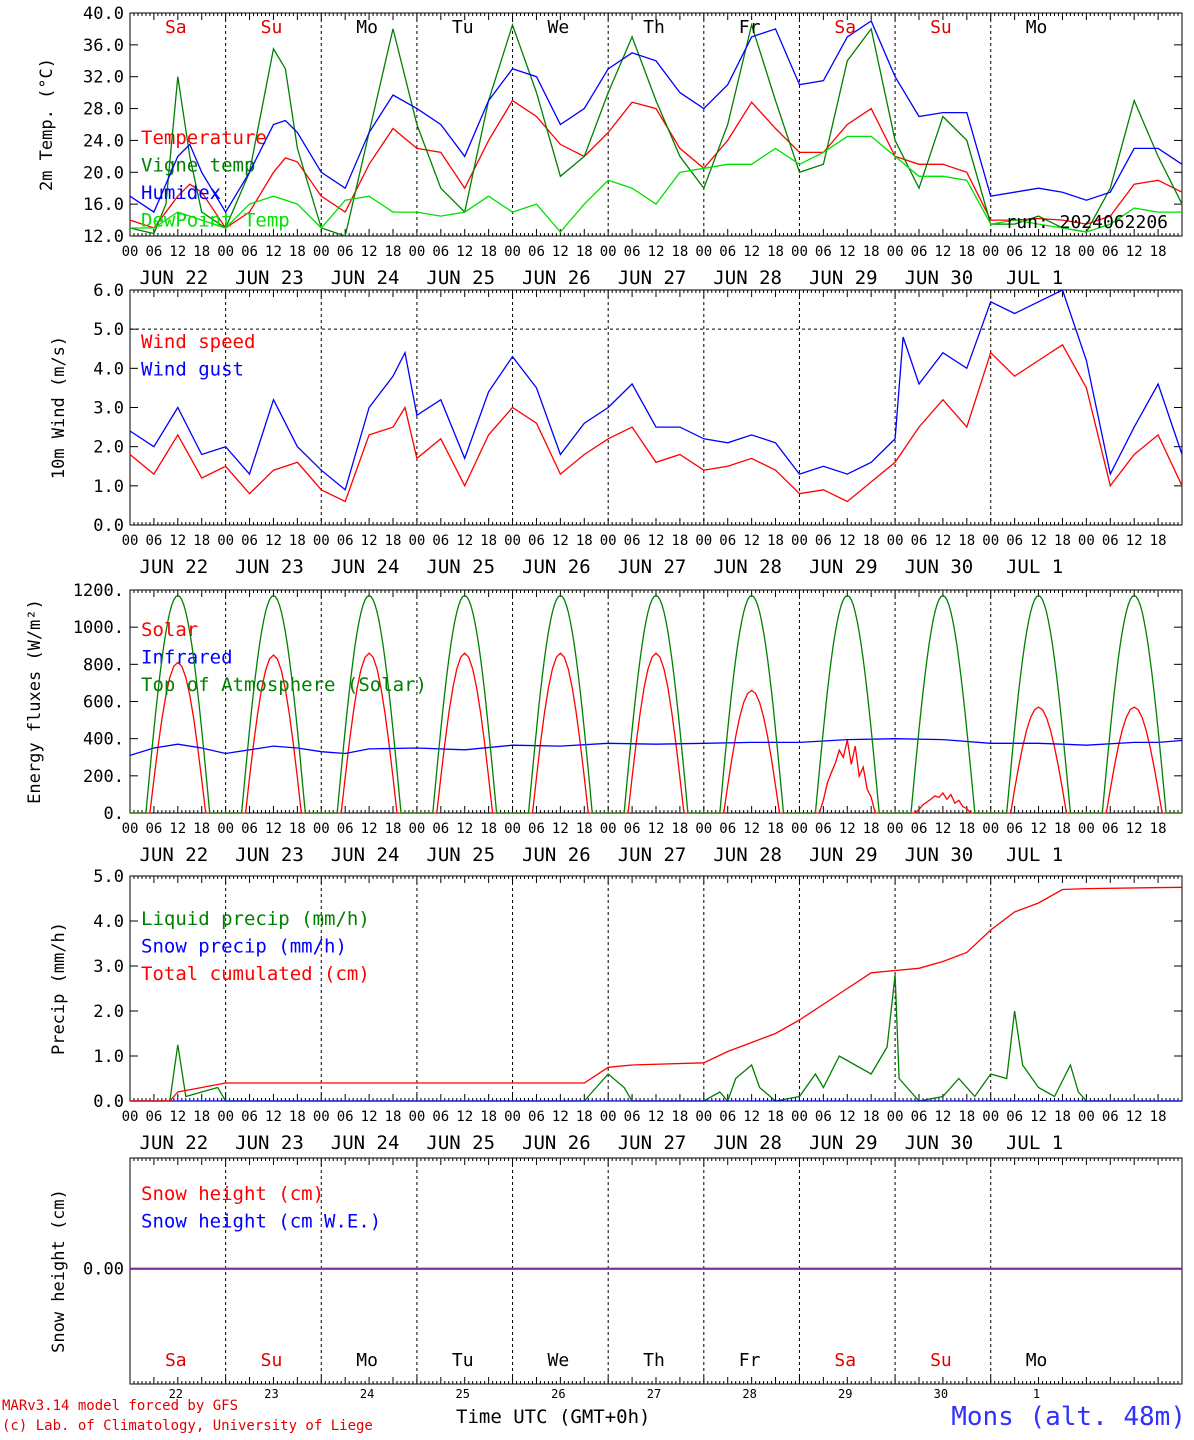 The height and width of the screenshot is (1440, 1194). What do you see at coordinates (556, 278) in the screenshot?
I see `date-label: JUN 26` at bounding box center [556, 278].